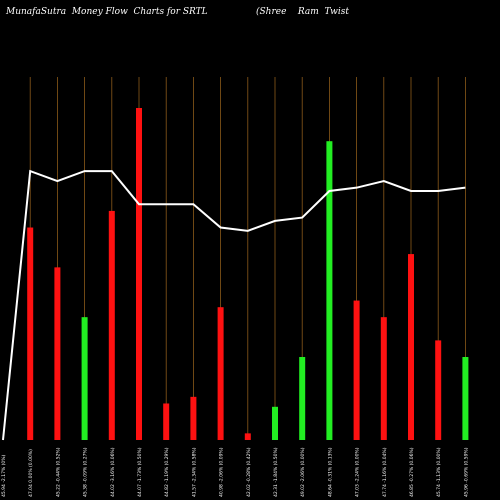 The image size is (500, 500). What do you see at coordinates (58, 472) in the screenshot?
I see `x-tick-label: 45.22 -0.44% (0.52%)` at bounding box center [58, 472].